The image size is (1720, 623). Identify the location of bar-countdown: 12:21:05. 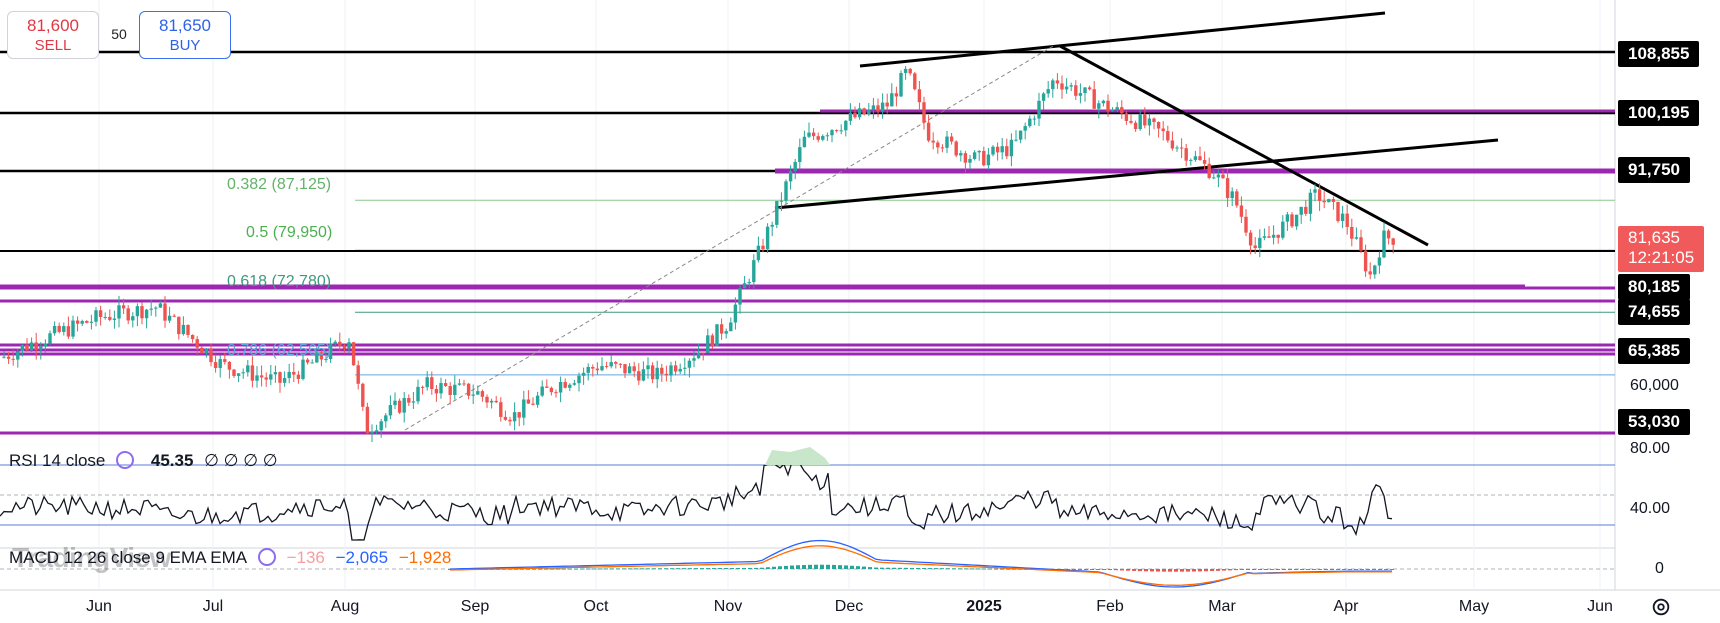
(1661, 257).